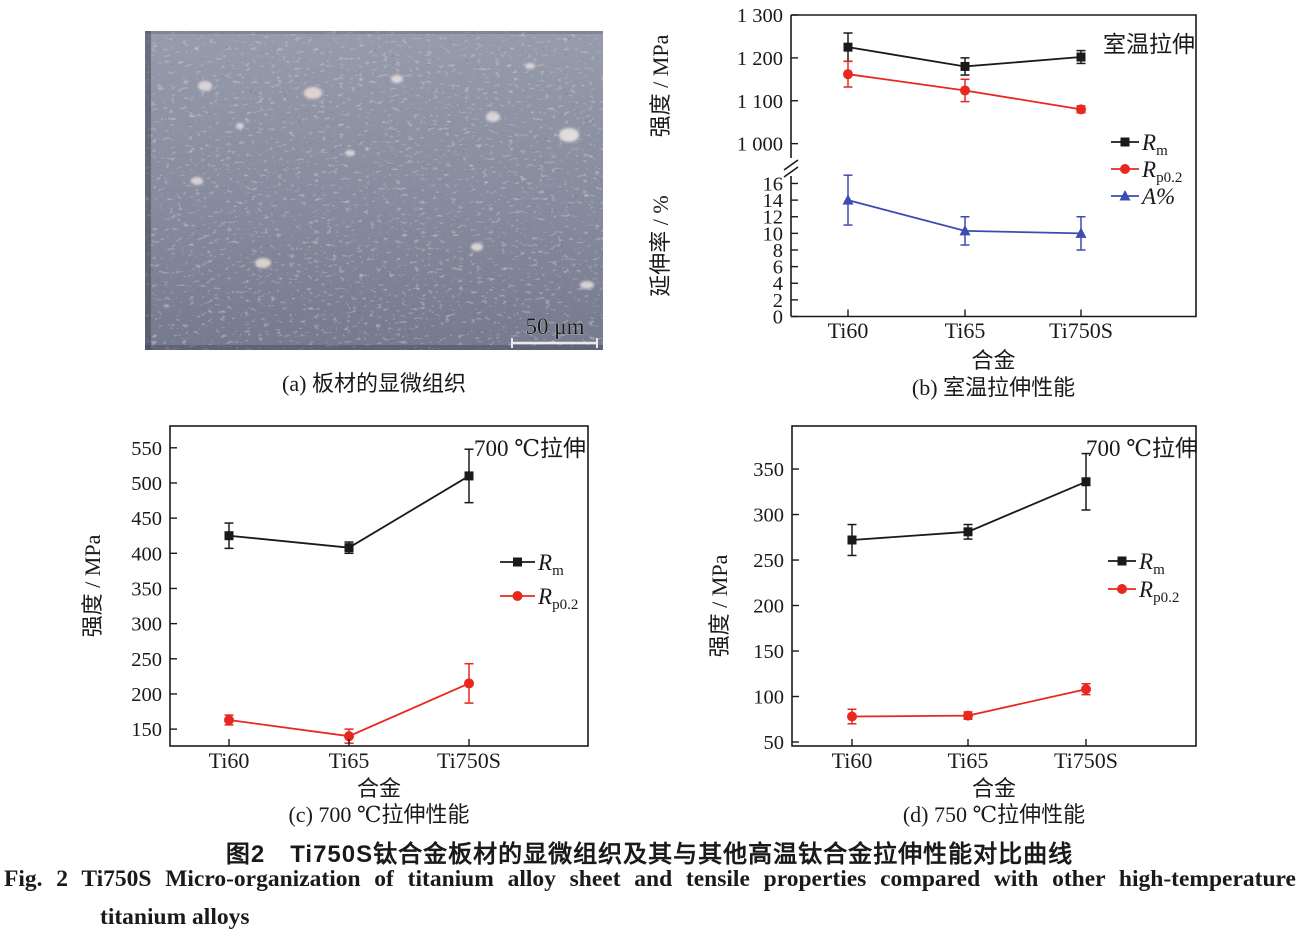 The width and height of the screenshot is (1299, 942). What do you see at coordinates (1157, 196) in the screenshot?
I see `legend-label: A%` at bounding box center [1157, 196].